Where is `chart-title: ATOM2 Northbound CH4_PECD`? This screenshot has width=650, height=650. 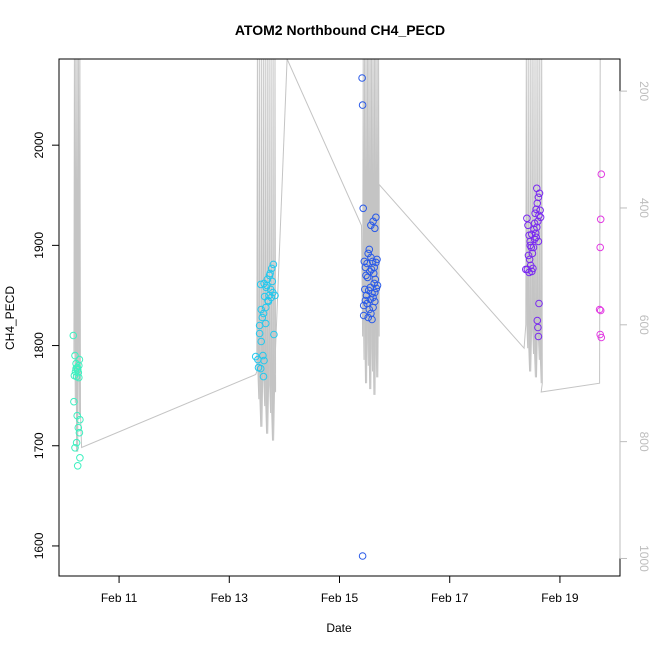 chart-title: ATOM2 Northbound CH4_PECD is located at coordinates (340, 30).